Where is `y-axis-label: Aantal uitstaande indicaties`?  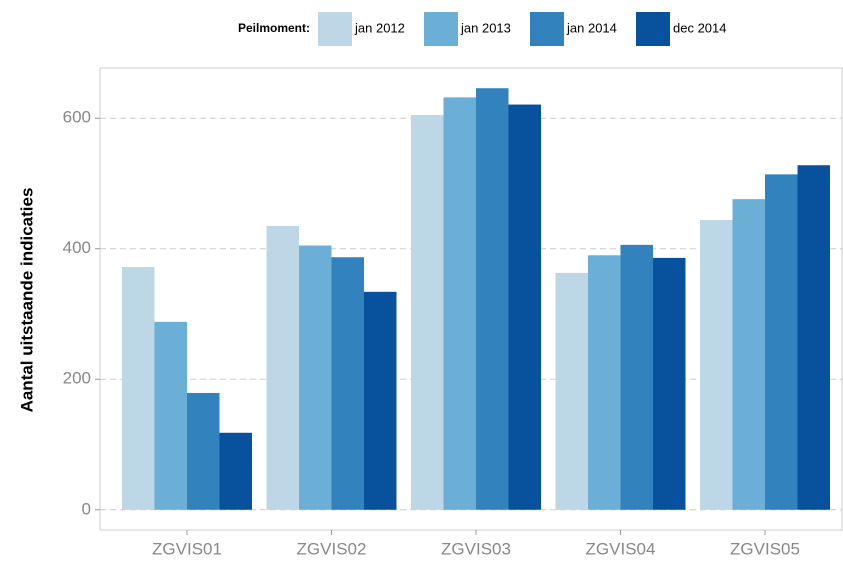 y-axis-label: Aantal uitstaande indicaties is located at coordinates (26, 300).